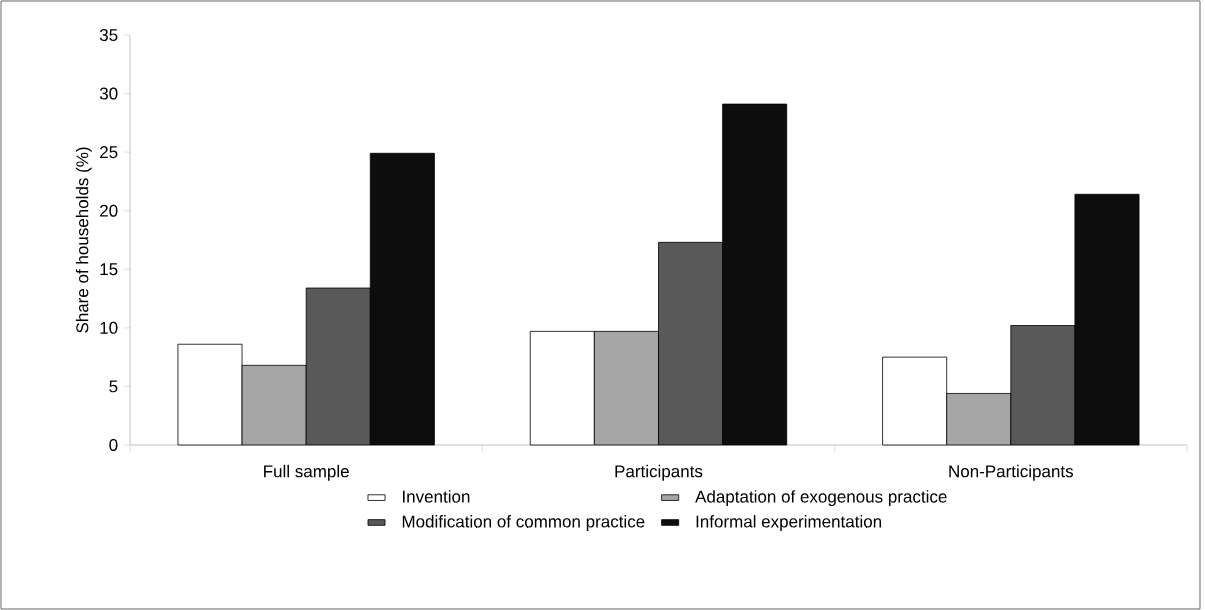  What do you see at coordinates (306, 472) in the screenshot?
I see `x-tick-label: Full sample` at bounding box center [306, 472].